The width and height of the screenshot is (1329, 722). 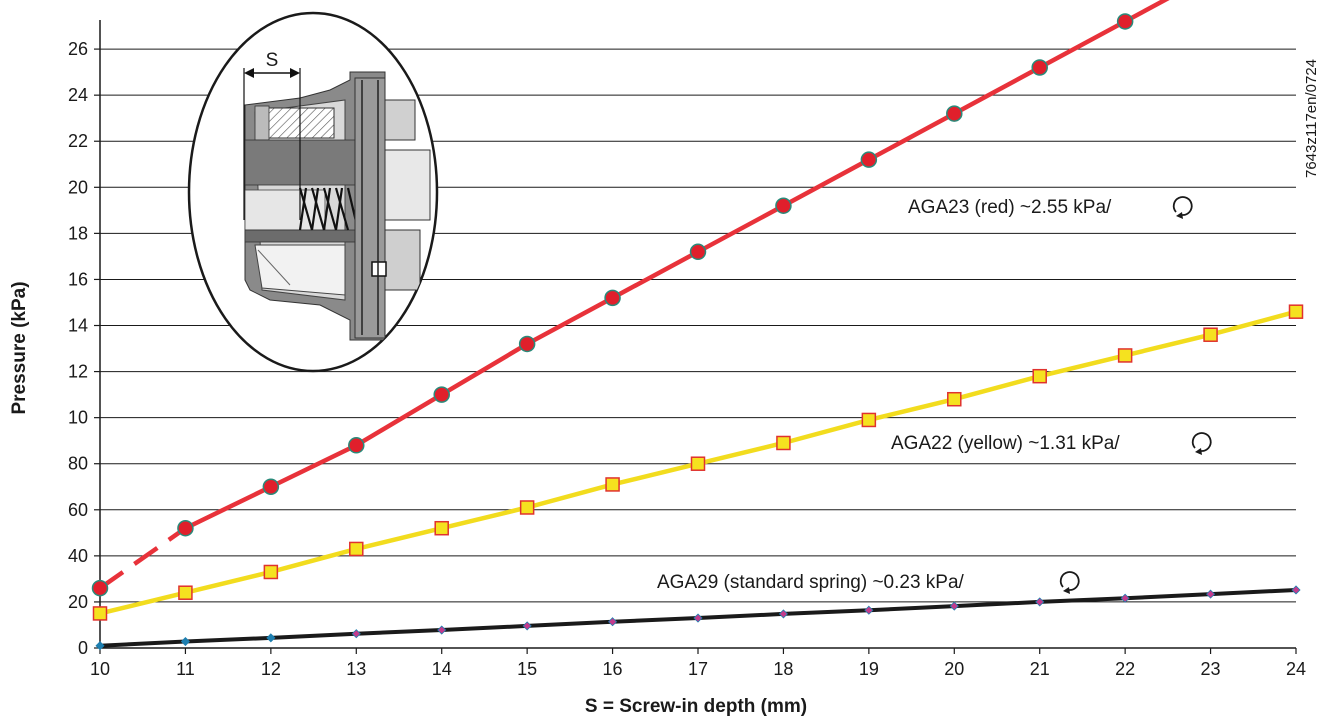 What do you see at coordinates (19, 347) in the screenshot?
I see `y-axis-title: Pressure (kPa)` at bounding box center [19, 347].